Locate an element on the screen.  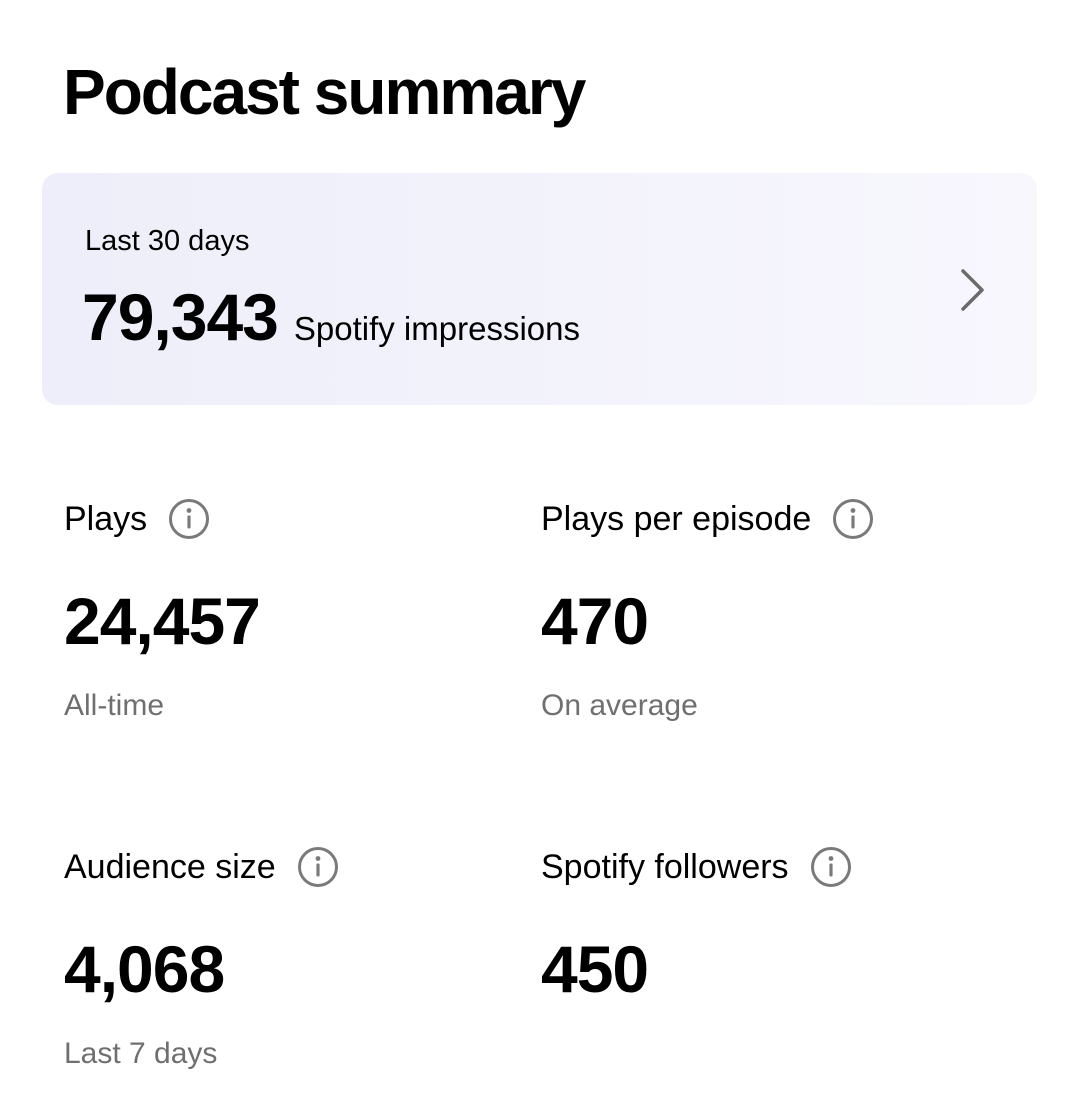
impressions-value-row: 79,343 Spotify impressions is located at coordinates (331, 317).